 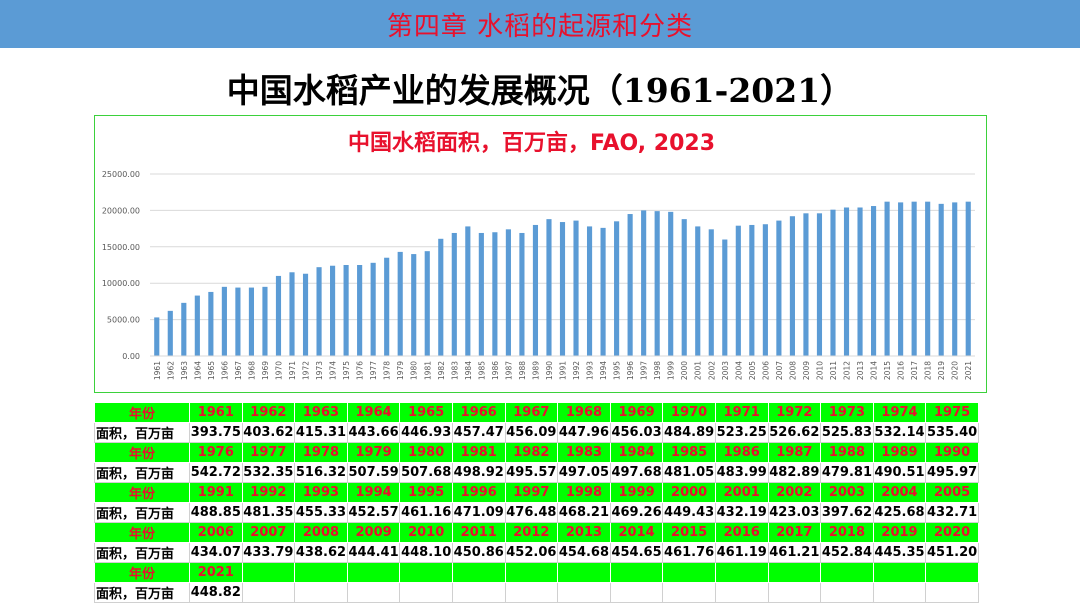 What do you see at coordinates (216, 572) in the screenshot?
I see `year-cell: 2021` at bounding box center [216, 572].